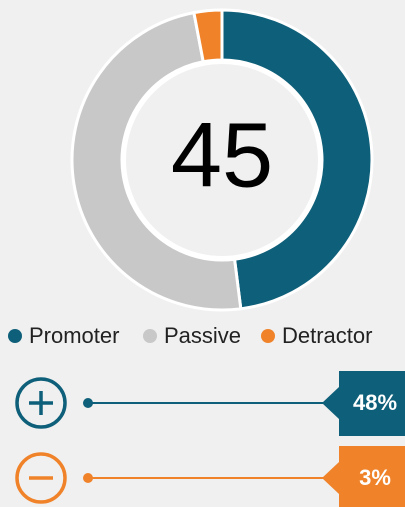 The width and height of the screenshot is (405, 507). Describe the element at coordinates (375, 402) in the screenshot. I see `value-label: 48%` at that location.